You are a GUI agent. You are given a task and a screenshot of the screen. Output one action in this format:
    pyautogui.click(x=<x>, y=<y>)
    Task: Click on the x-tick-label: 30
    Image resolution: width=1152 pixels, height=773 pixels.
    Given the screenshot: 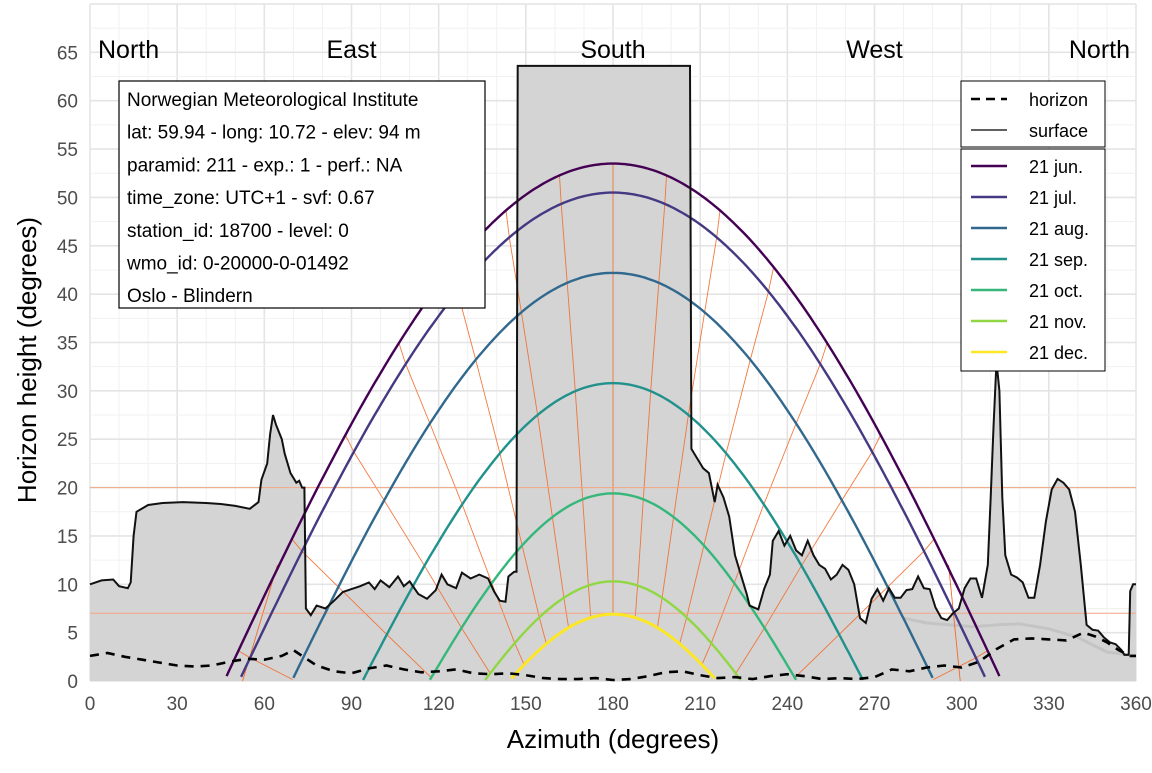 What is the action you would take?
    pyautogui.click(x=177, y=704)
    